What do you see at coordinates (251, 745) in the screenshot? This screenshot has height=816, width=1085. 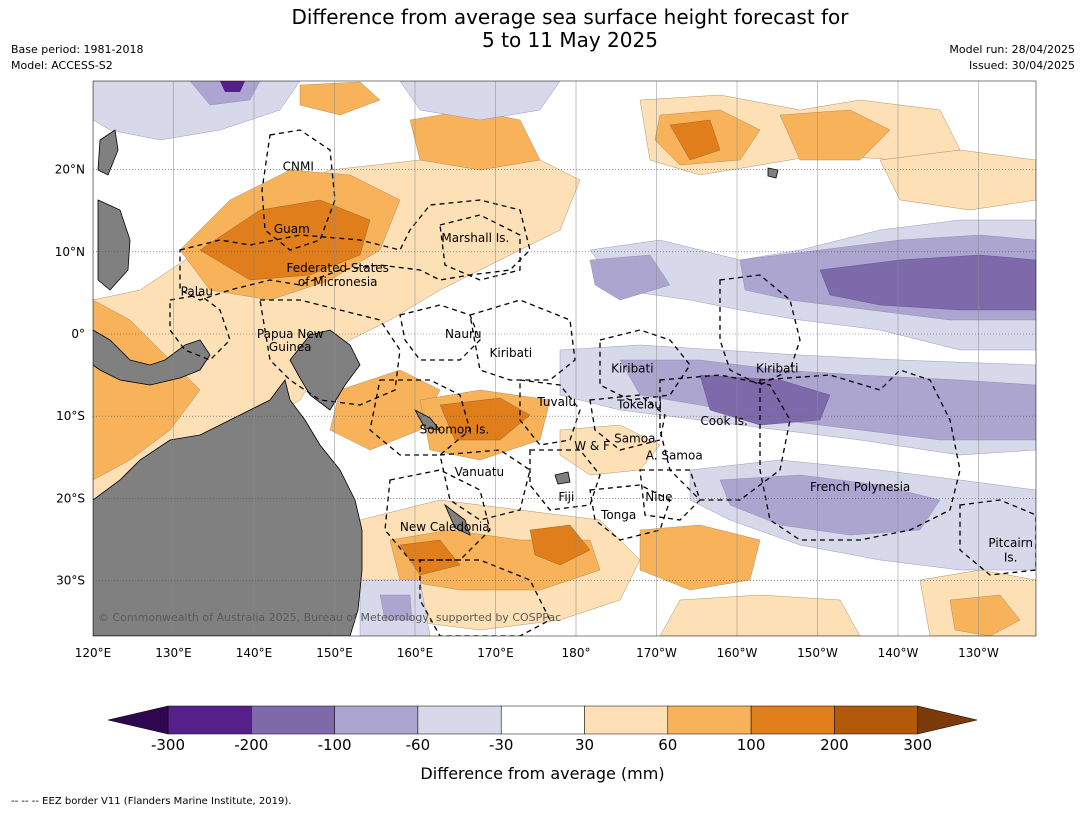 I see `colorbar-tick-label: -200` at bounding box center [251, 745].